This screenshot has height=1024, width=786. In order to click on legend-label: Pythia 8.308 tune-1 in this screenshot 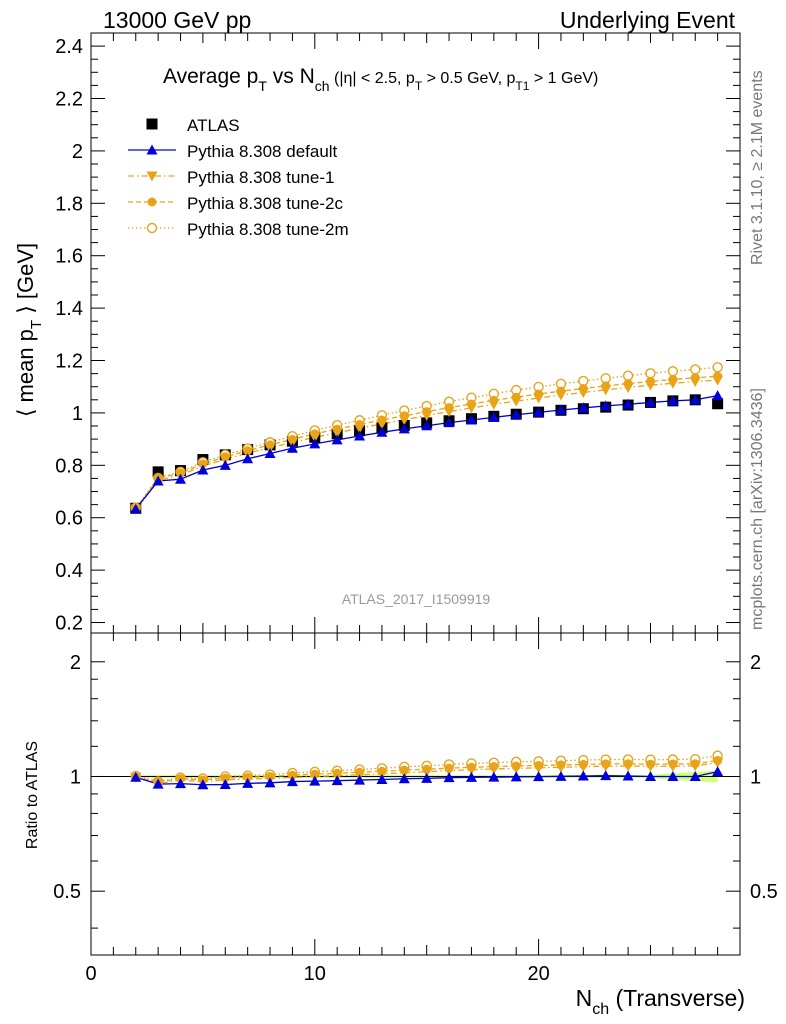, I will do `click(260, 177)`.